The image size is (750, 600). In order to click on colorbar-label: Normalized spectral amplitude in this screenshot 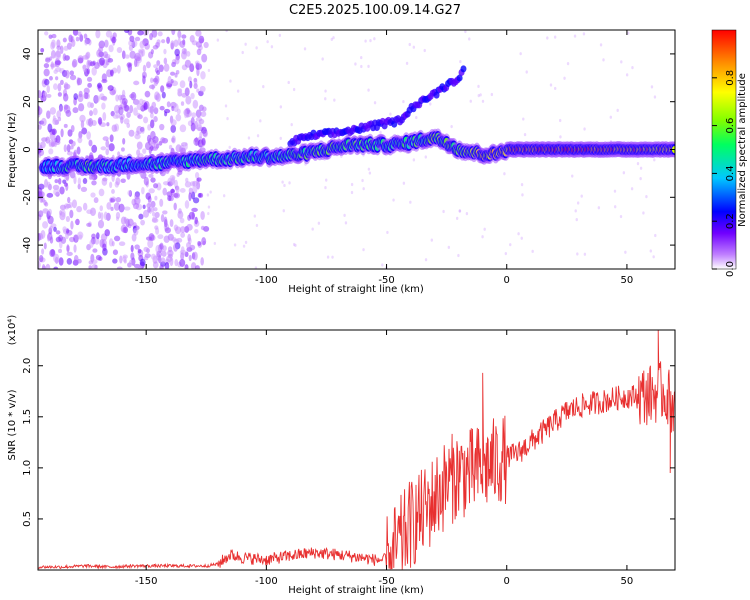, I will do `click(742, 150)`.